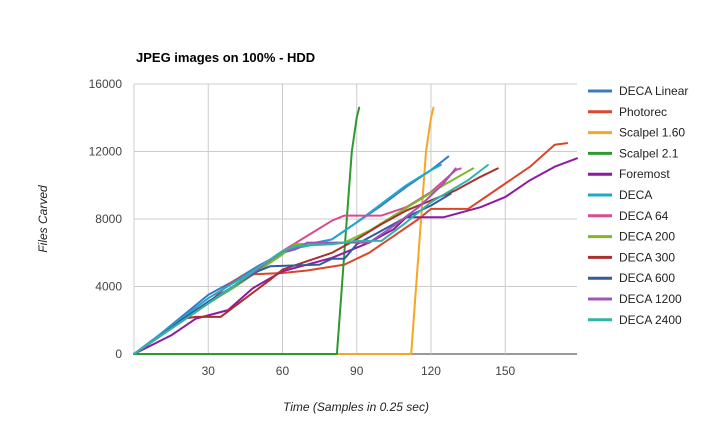 The height and width of the screenshot is (439, 710). What do you see at coordinates (43, 219) in the screenshot?
I see `y-axis-title: Files Carved` at bounding box center [43, 219].